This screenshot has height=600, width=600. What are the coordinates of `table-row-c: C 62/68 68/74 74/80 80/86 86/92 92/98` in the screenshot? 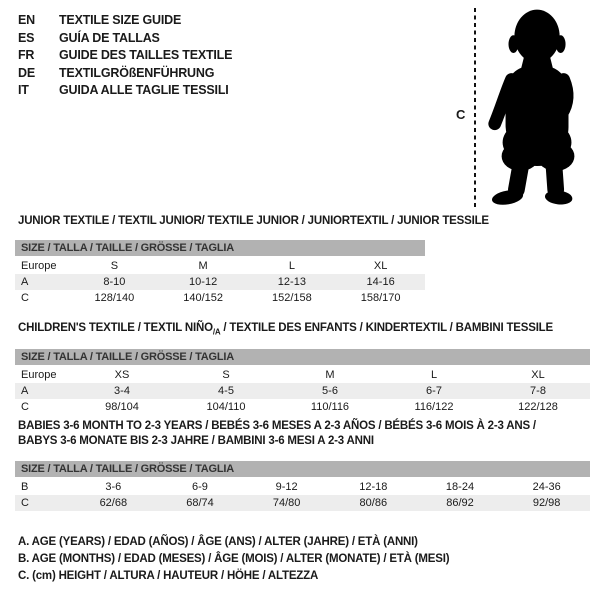 It's located at (302, 503).